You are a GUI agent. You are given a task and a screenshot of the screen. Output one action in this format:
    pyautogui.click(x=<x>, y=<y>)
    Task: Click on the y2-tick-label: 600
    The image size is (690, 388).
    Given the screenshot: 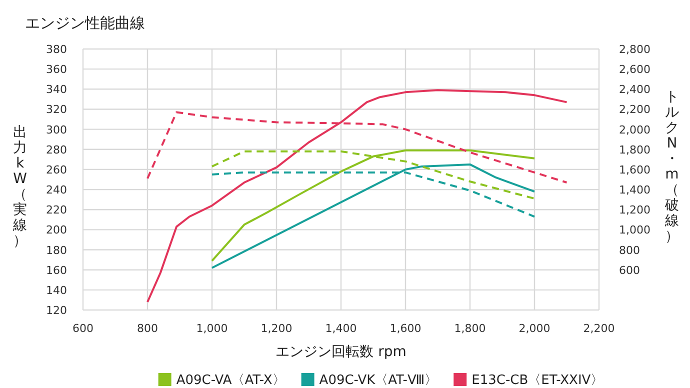 What is the action you would take?
    pyautogui.click(x=629, y=270)
    